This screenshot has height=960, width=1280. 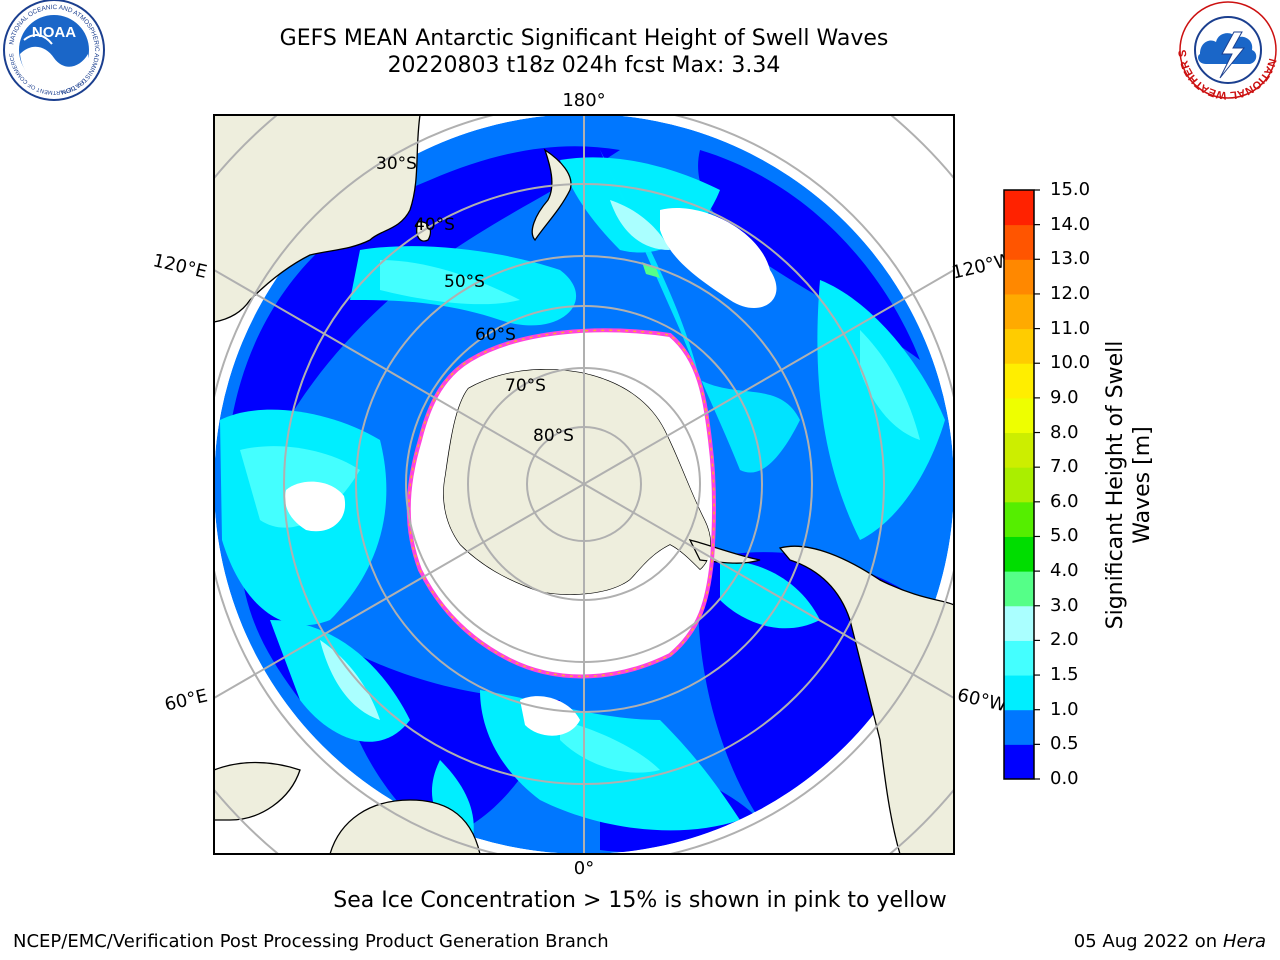 I want to click on run-date: 05 Aug 2022 on Hera, so click(x=1170, y=941).